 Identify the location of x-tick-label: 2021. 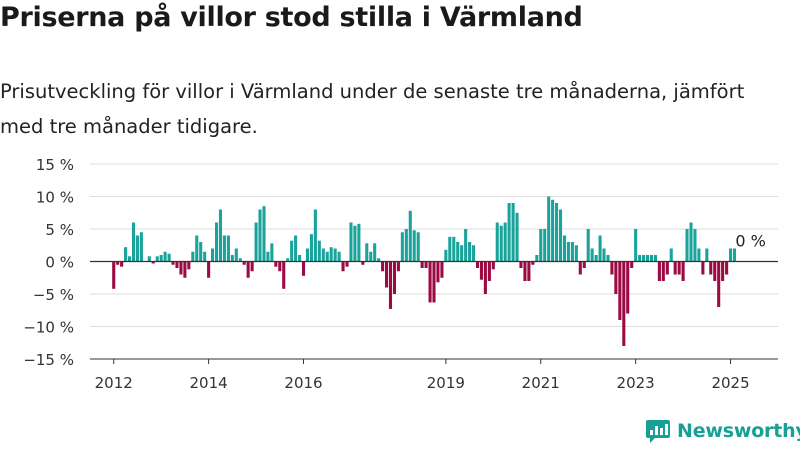
(541, 382).